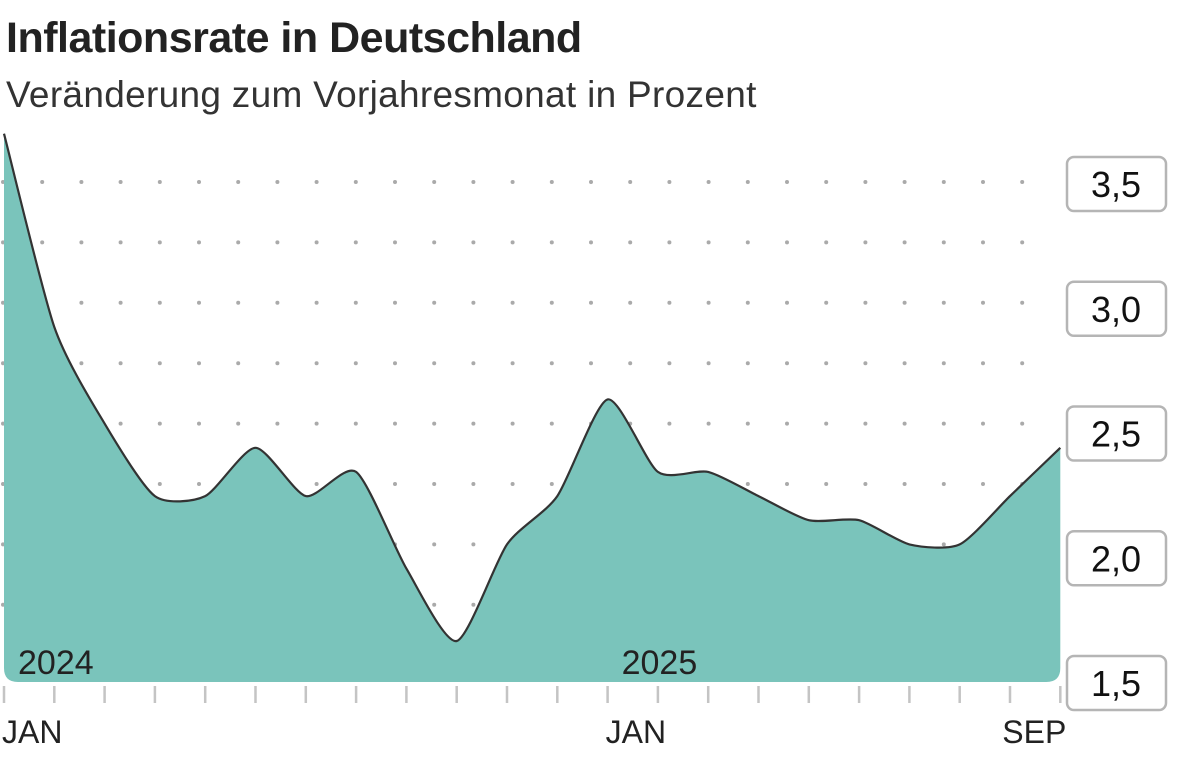 This screenshot has width=1200, height=765. Describe the element at coordinates (1116, 184) in the screenshot. I see `y-tick-label: 3,5` at that location.